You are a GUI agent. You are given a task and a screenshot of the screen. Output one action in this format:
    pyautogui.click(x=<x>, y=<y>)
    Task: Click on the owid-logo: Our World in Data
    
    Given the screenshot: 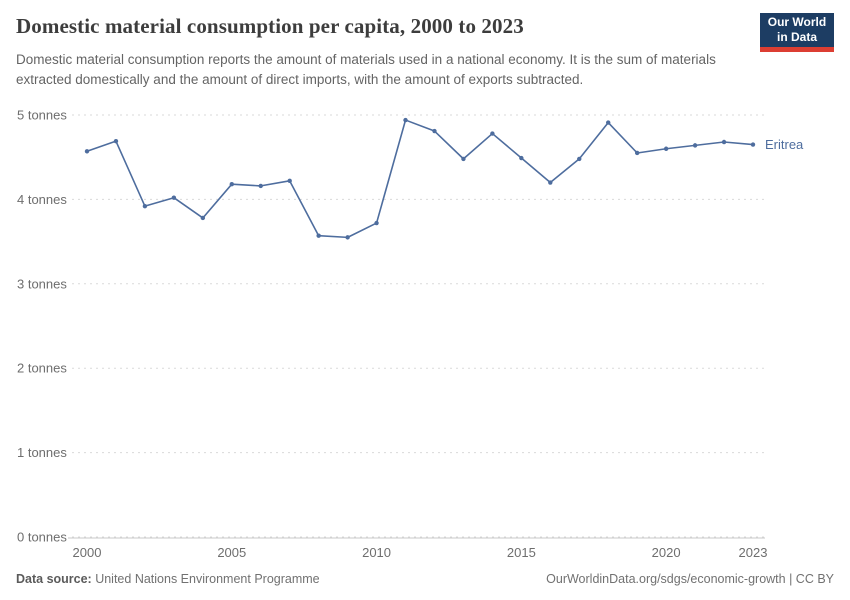 What is the action you would take?
    pyautogui.click(x=797, y=32)
    